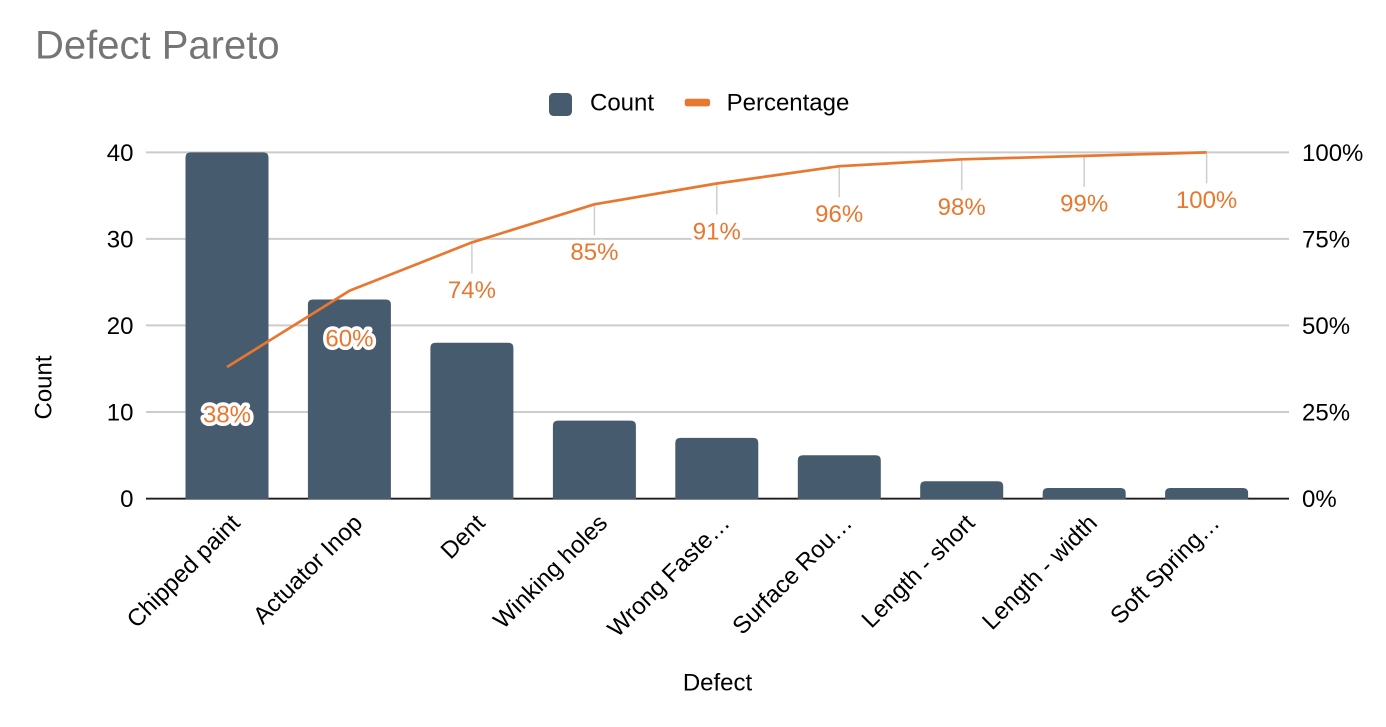  I want to click on svg-text: 99%, so click(1084, 204).